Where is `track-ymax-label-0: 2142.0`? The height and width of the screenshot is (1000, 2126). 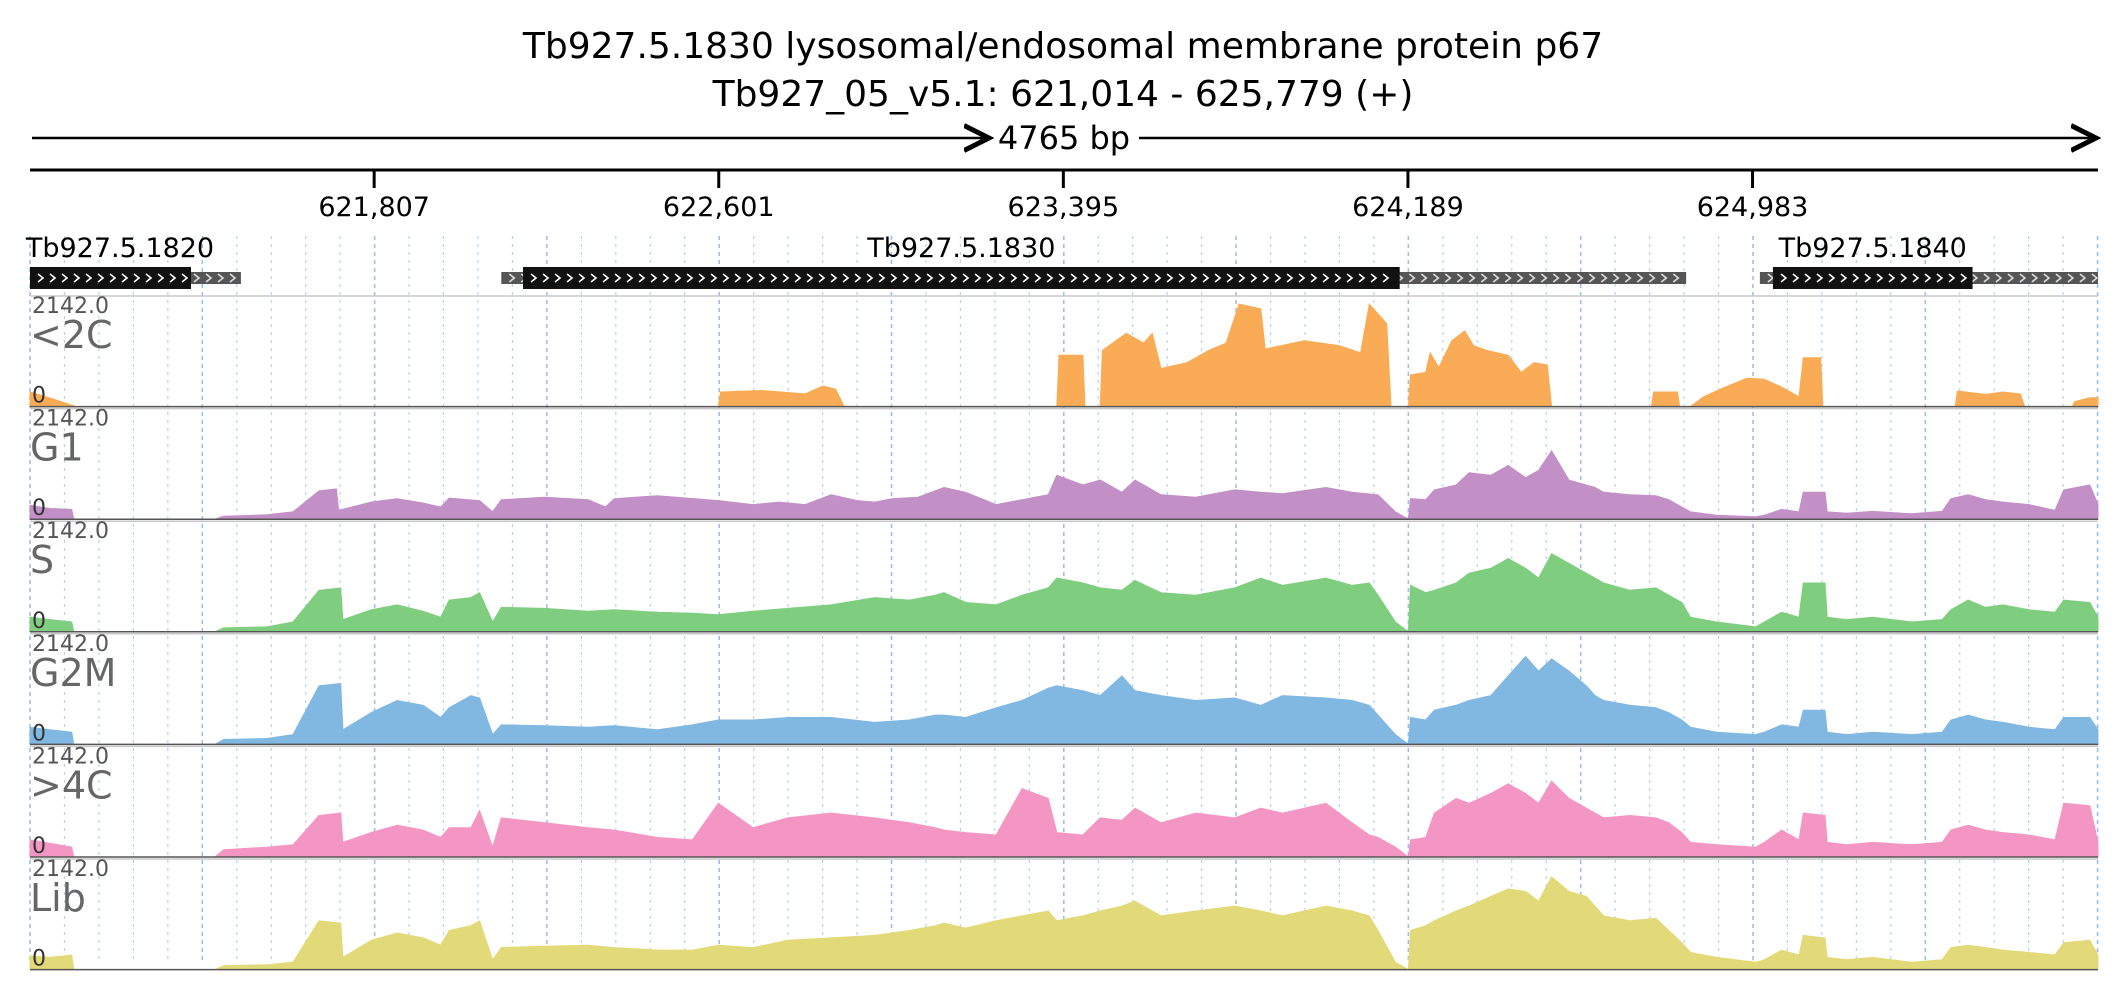
track-ymax-label-0: 2142.0 is located at coordinates (70, 306).